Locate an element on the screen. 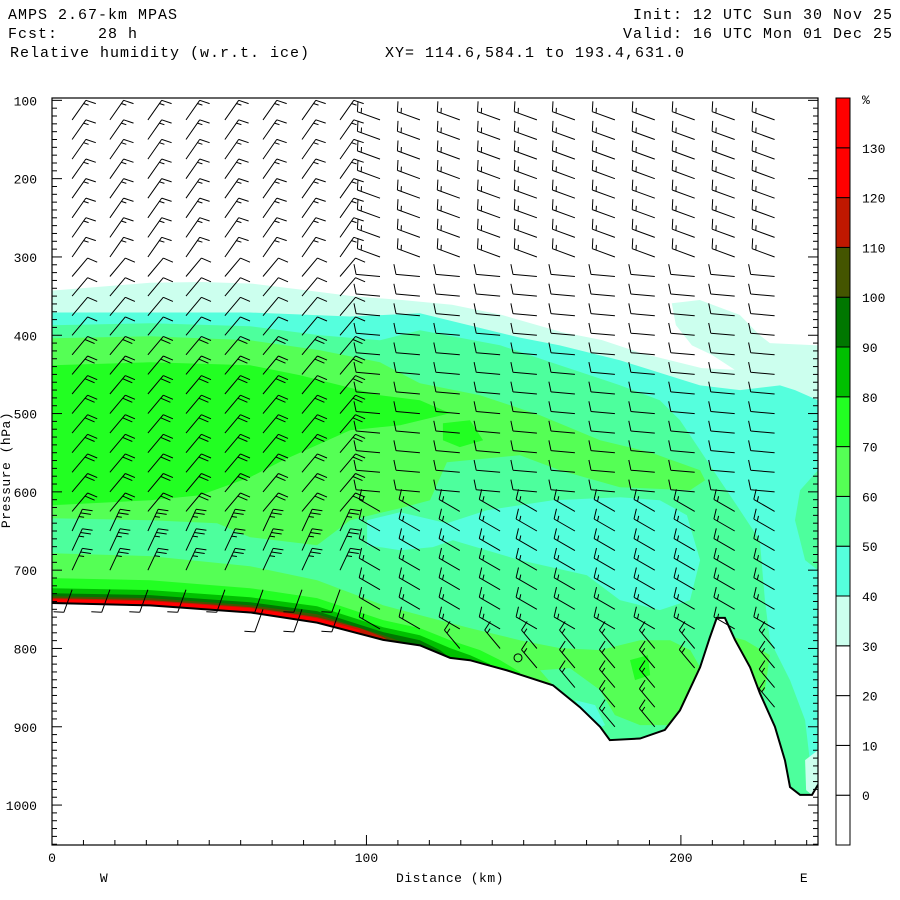 This screenshot has width=900, height=900. valid-time: Valid: 16 UTC Mon 01 Dec 25 is located at coordinates (758, 34).